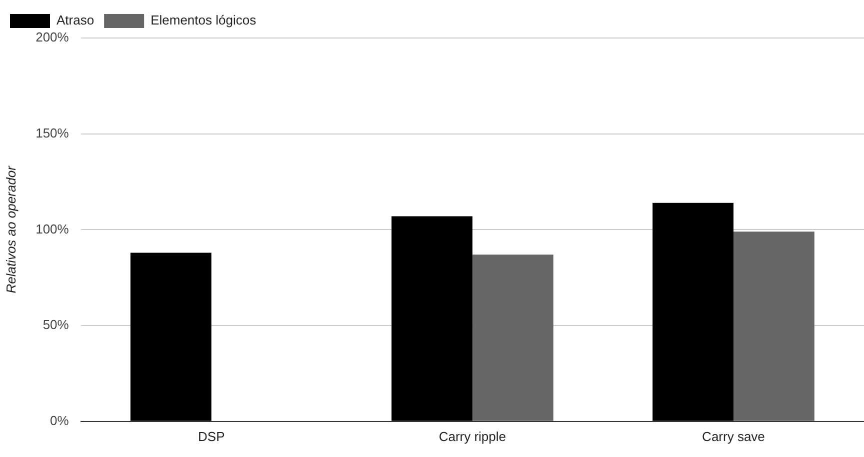 This screenshot has height=457, width=864. Describe the element at coordinates (53, 37) in the screenshot. I see `y-tick-label: 200%` at that location.